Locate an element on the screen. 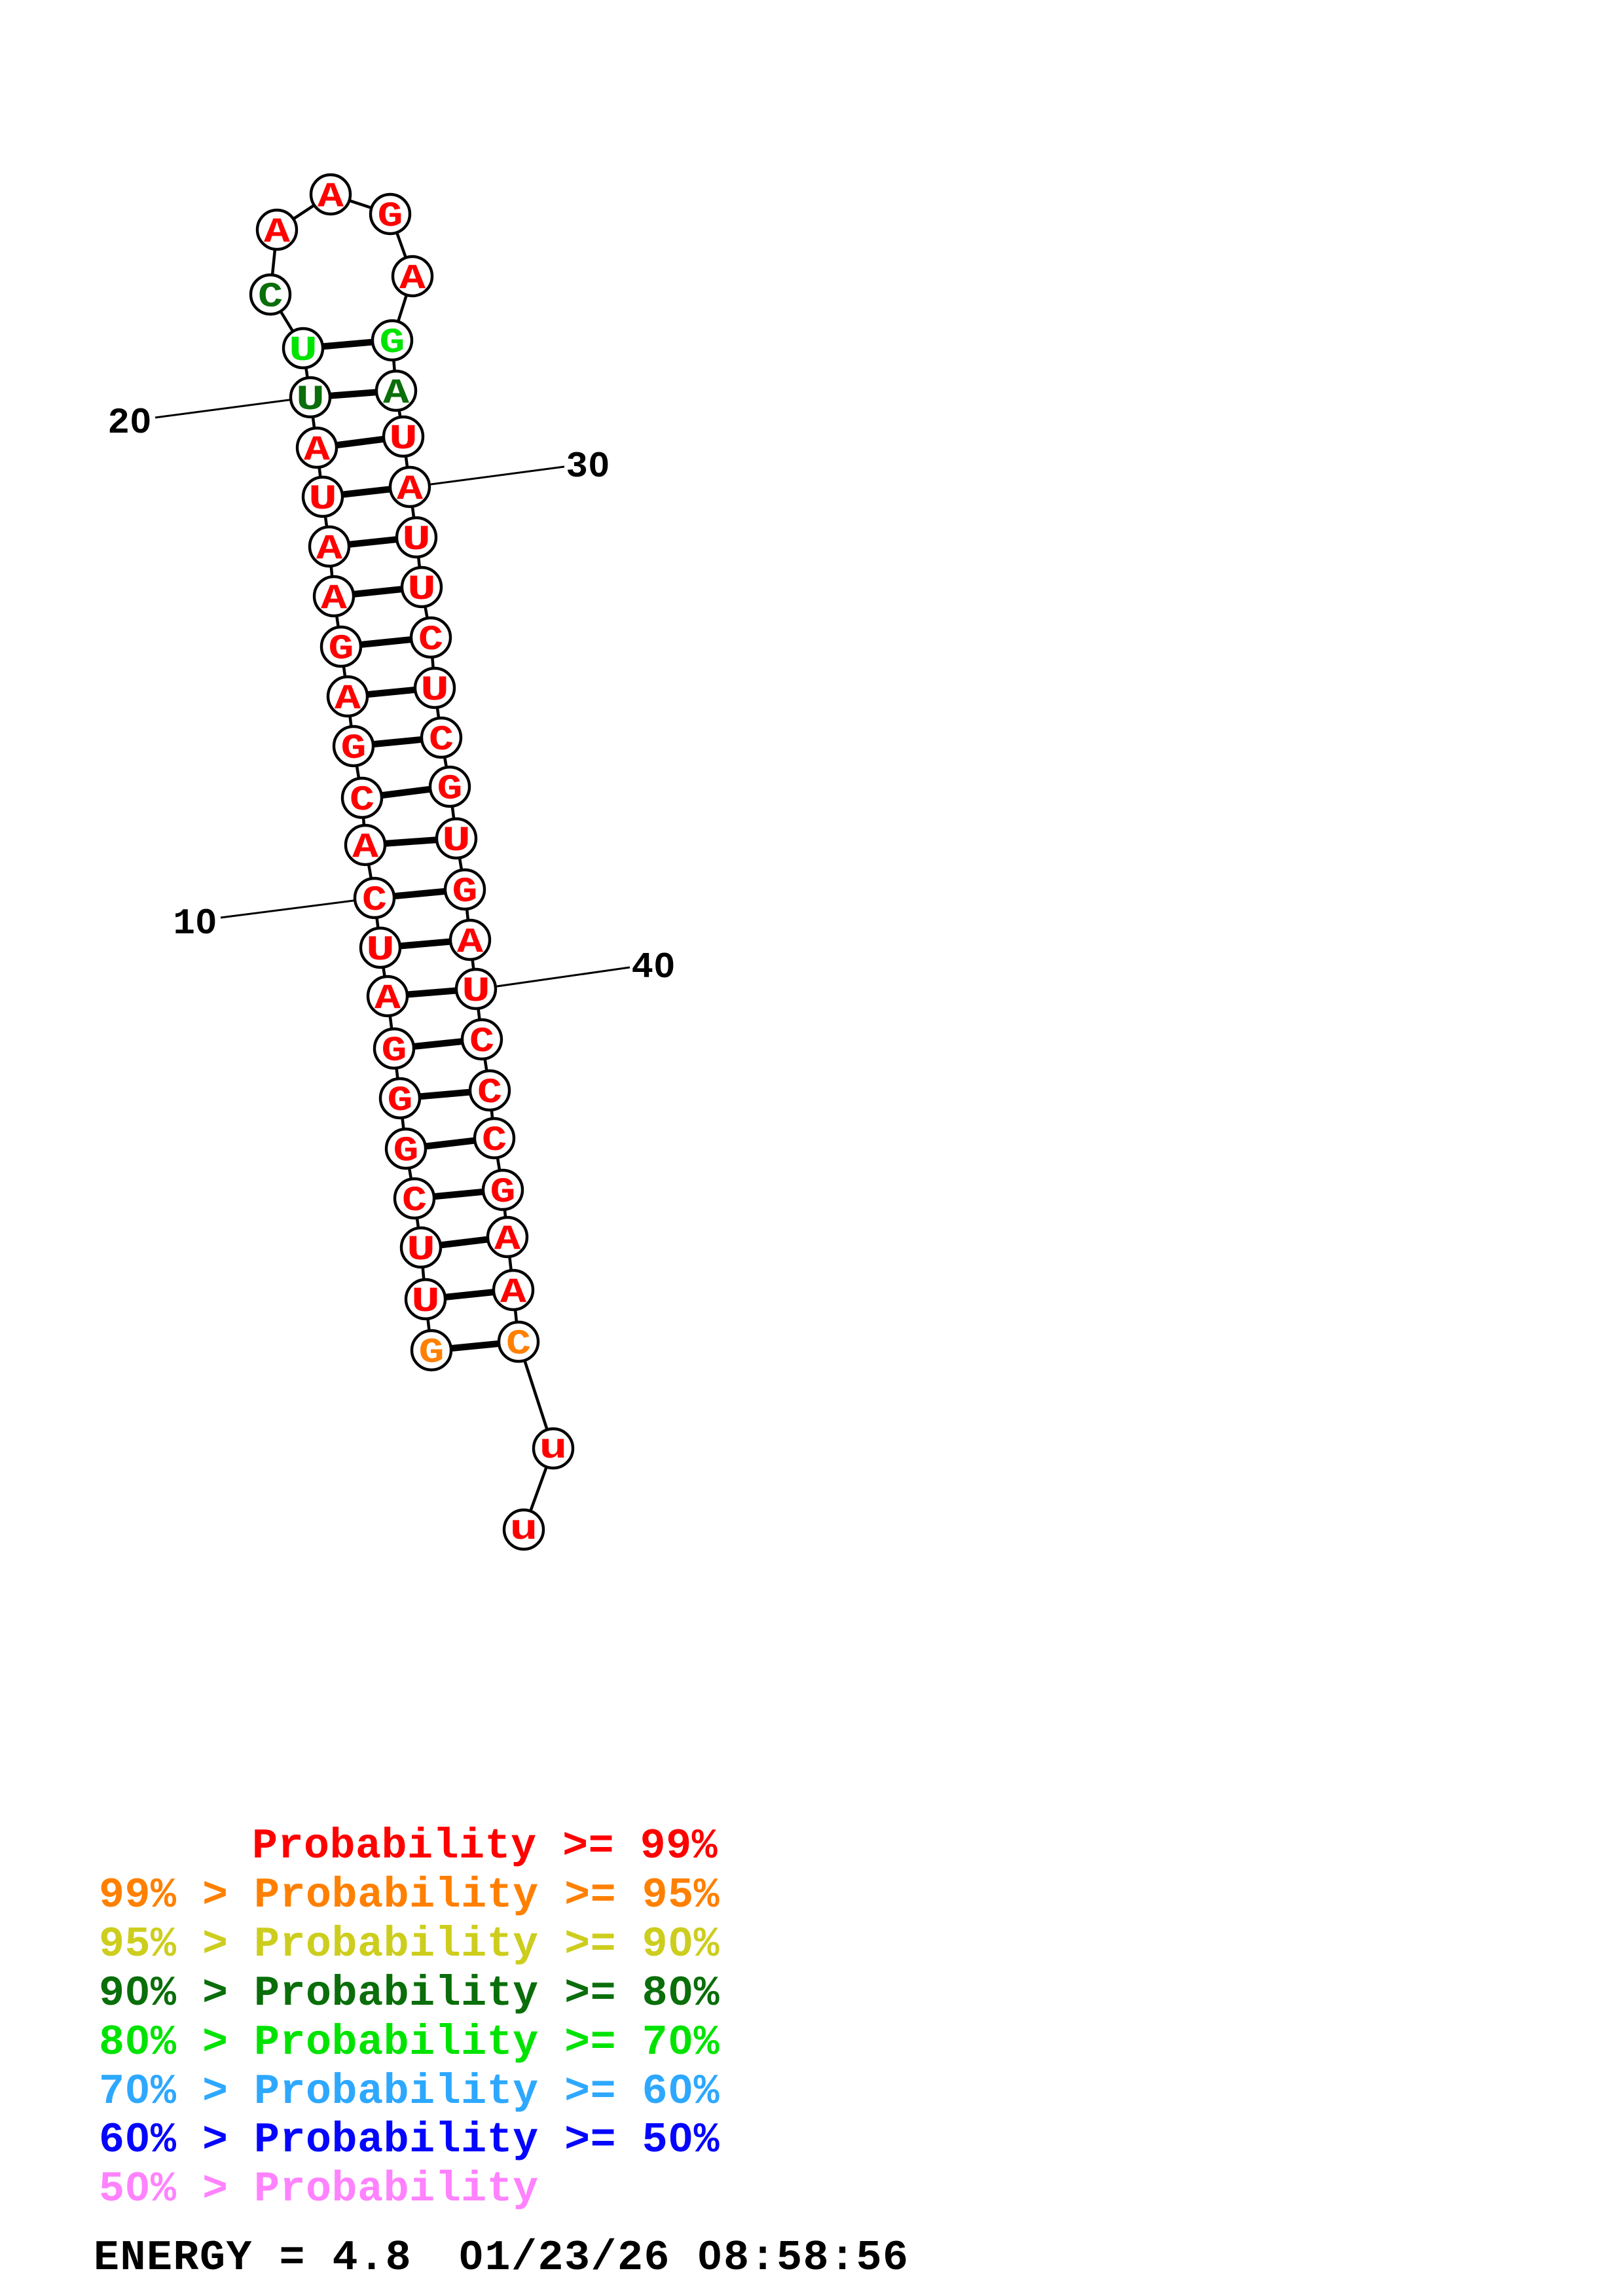 The image size is (1623, 2296). svg-text: Probability >= 99% is located at coordinates (485, 1846).